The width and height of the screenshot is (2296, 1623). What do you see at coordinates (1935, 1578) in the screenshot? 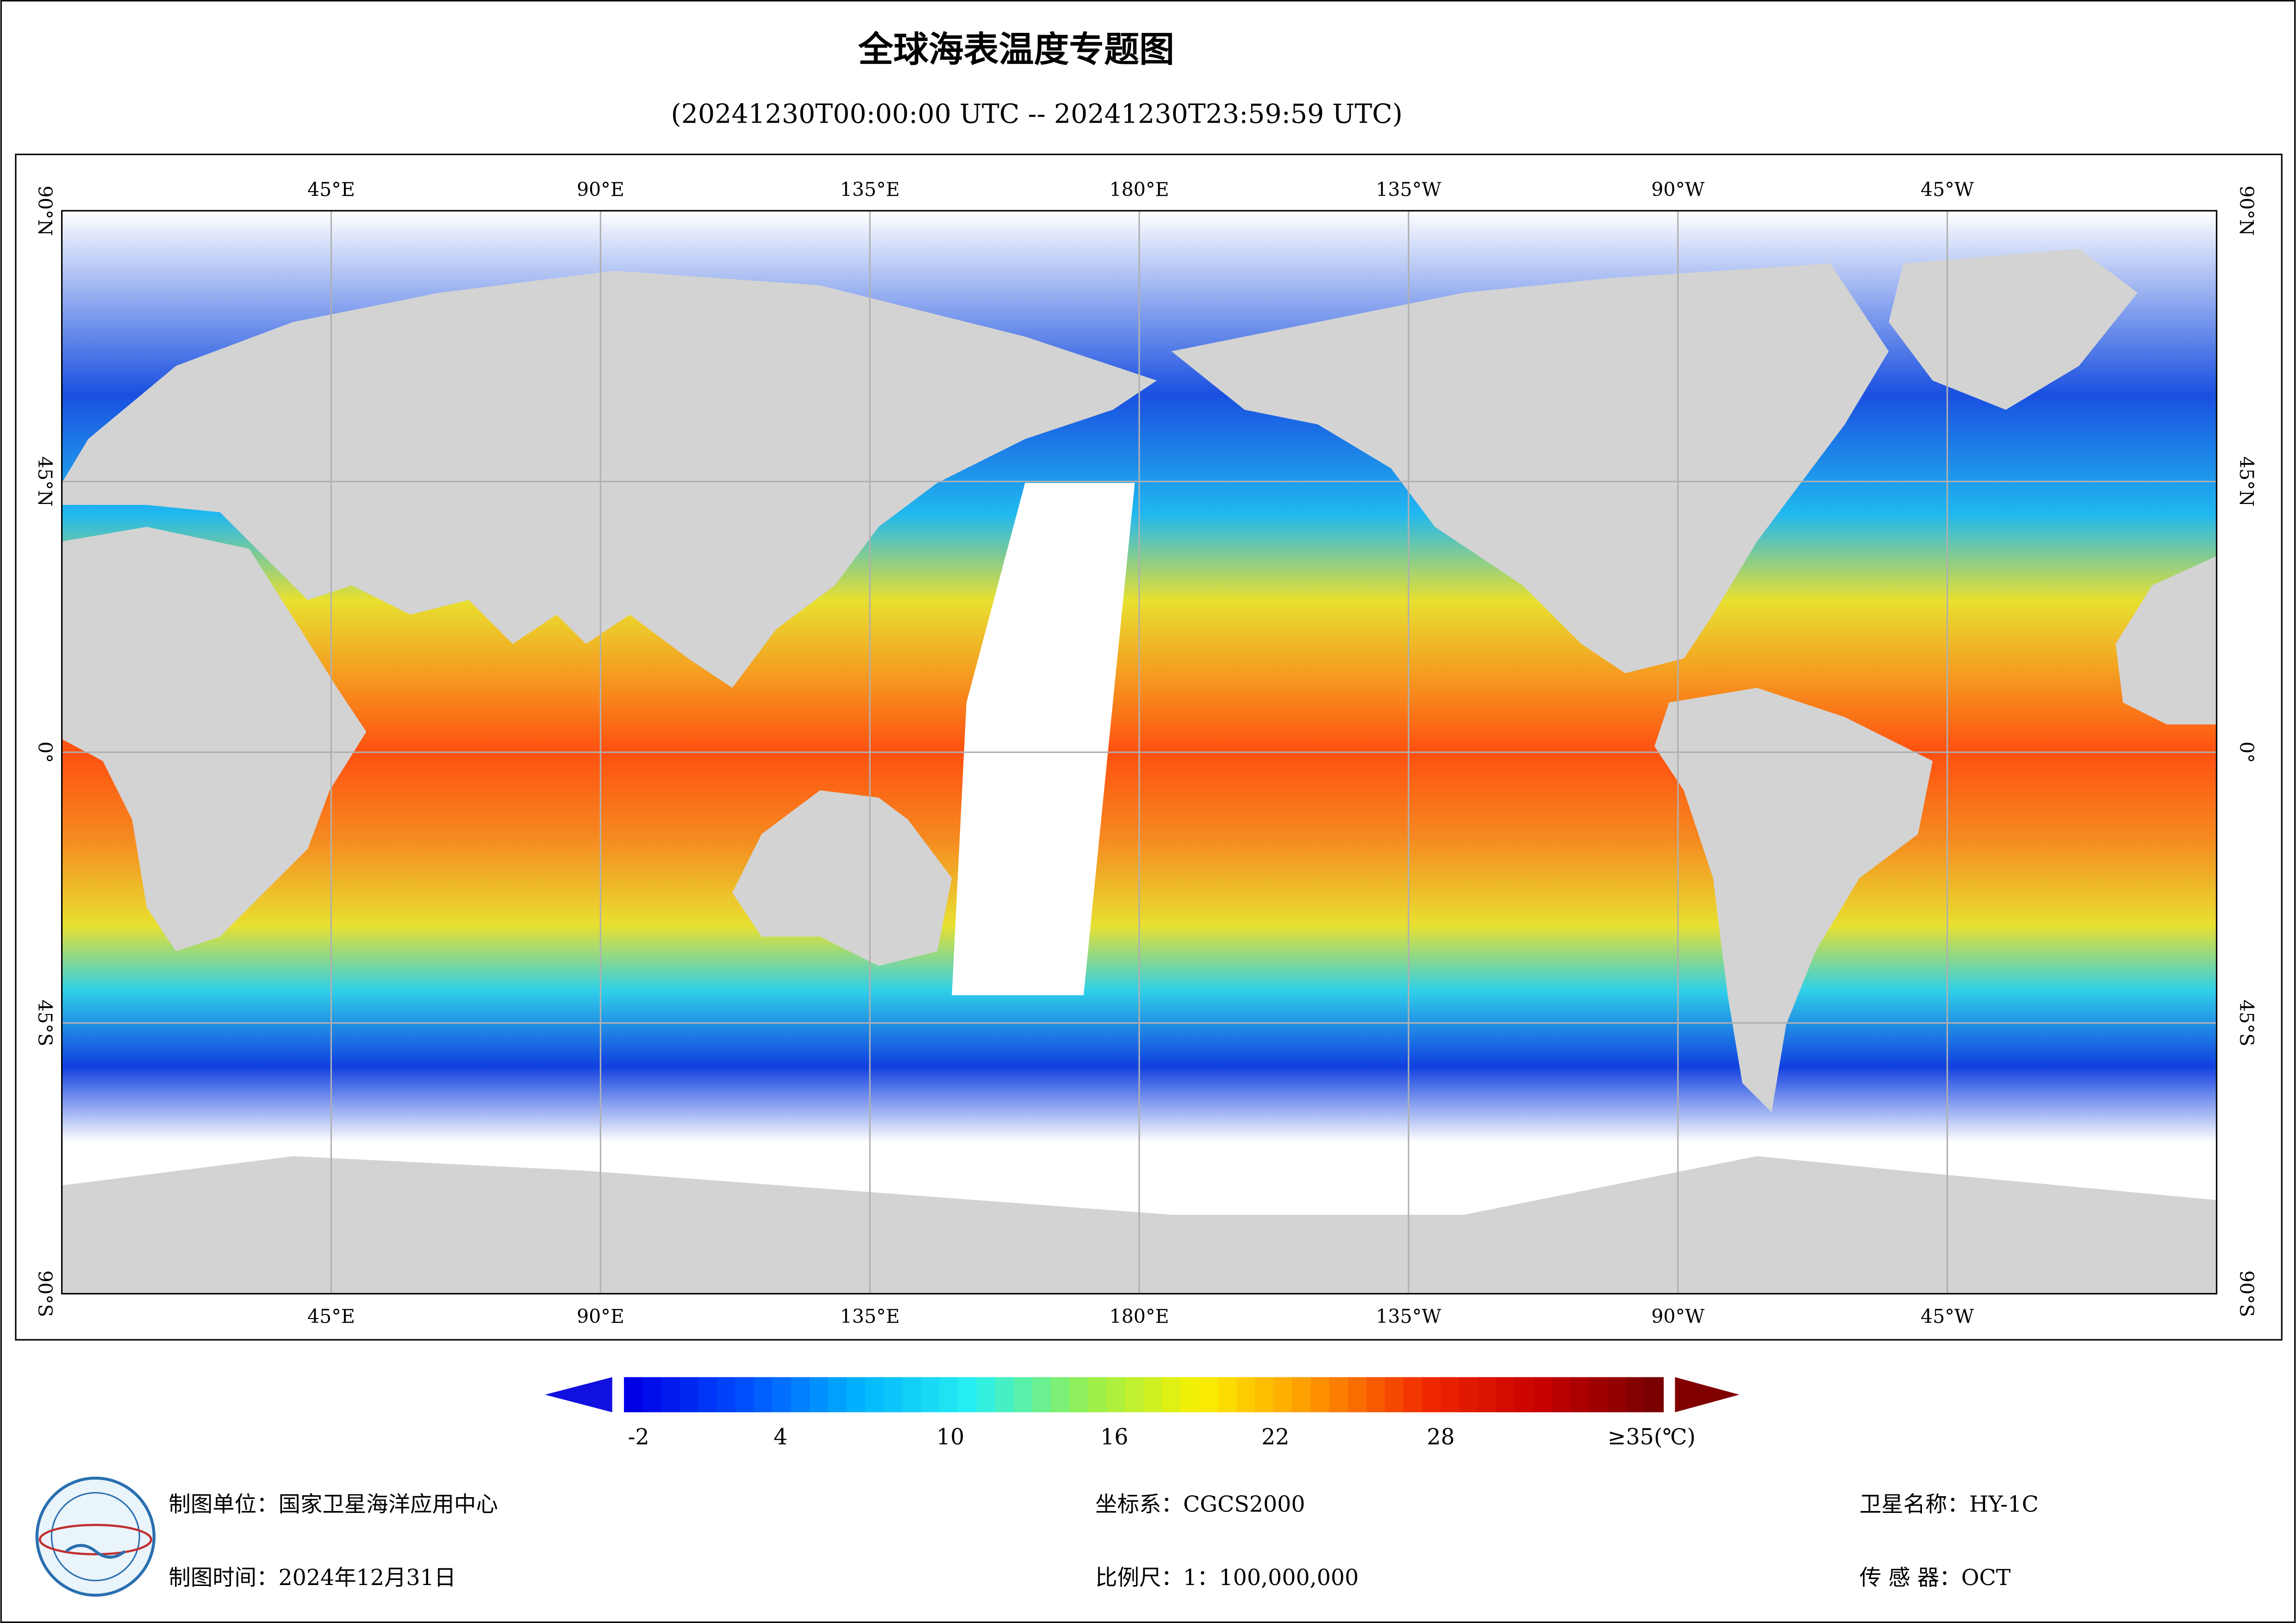
I see `sensor: 传 感 器：OCT` at bounding box center [1935, 1578].